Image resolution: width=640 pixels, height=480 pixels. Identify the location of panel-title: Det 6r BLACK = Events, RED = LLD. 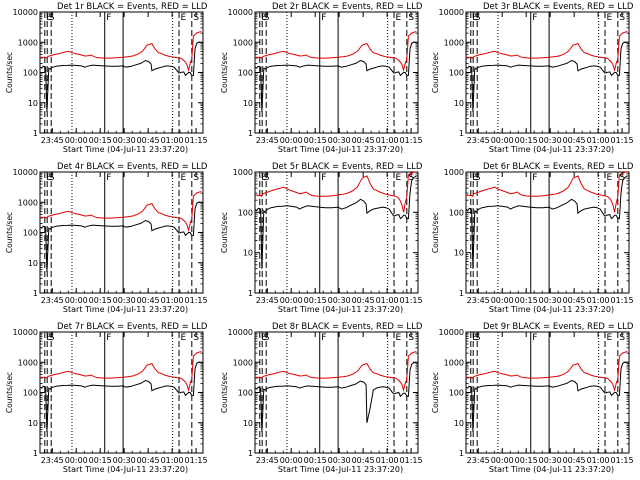
(558, 167).